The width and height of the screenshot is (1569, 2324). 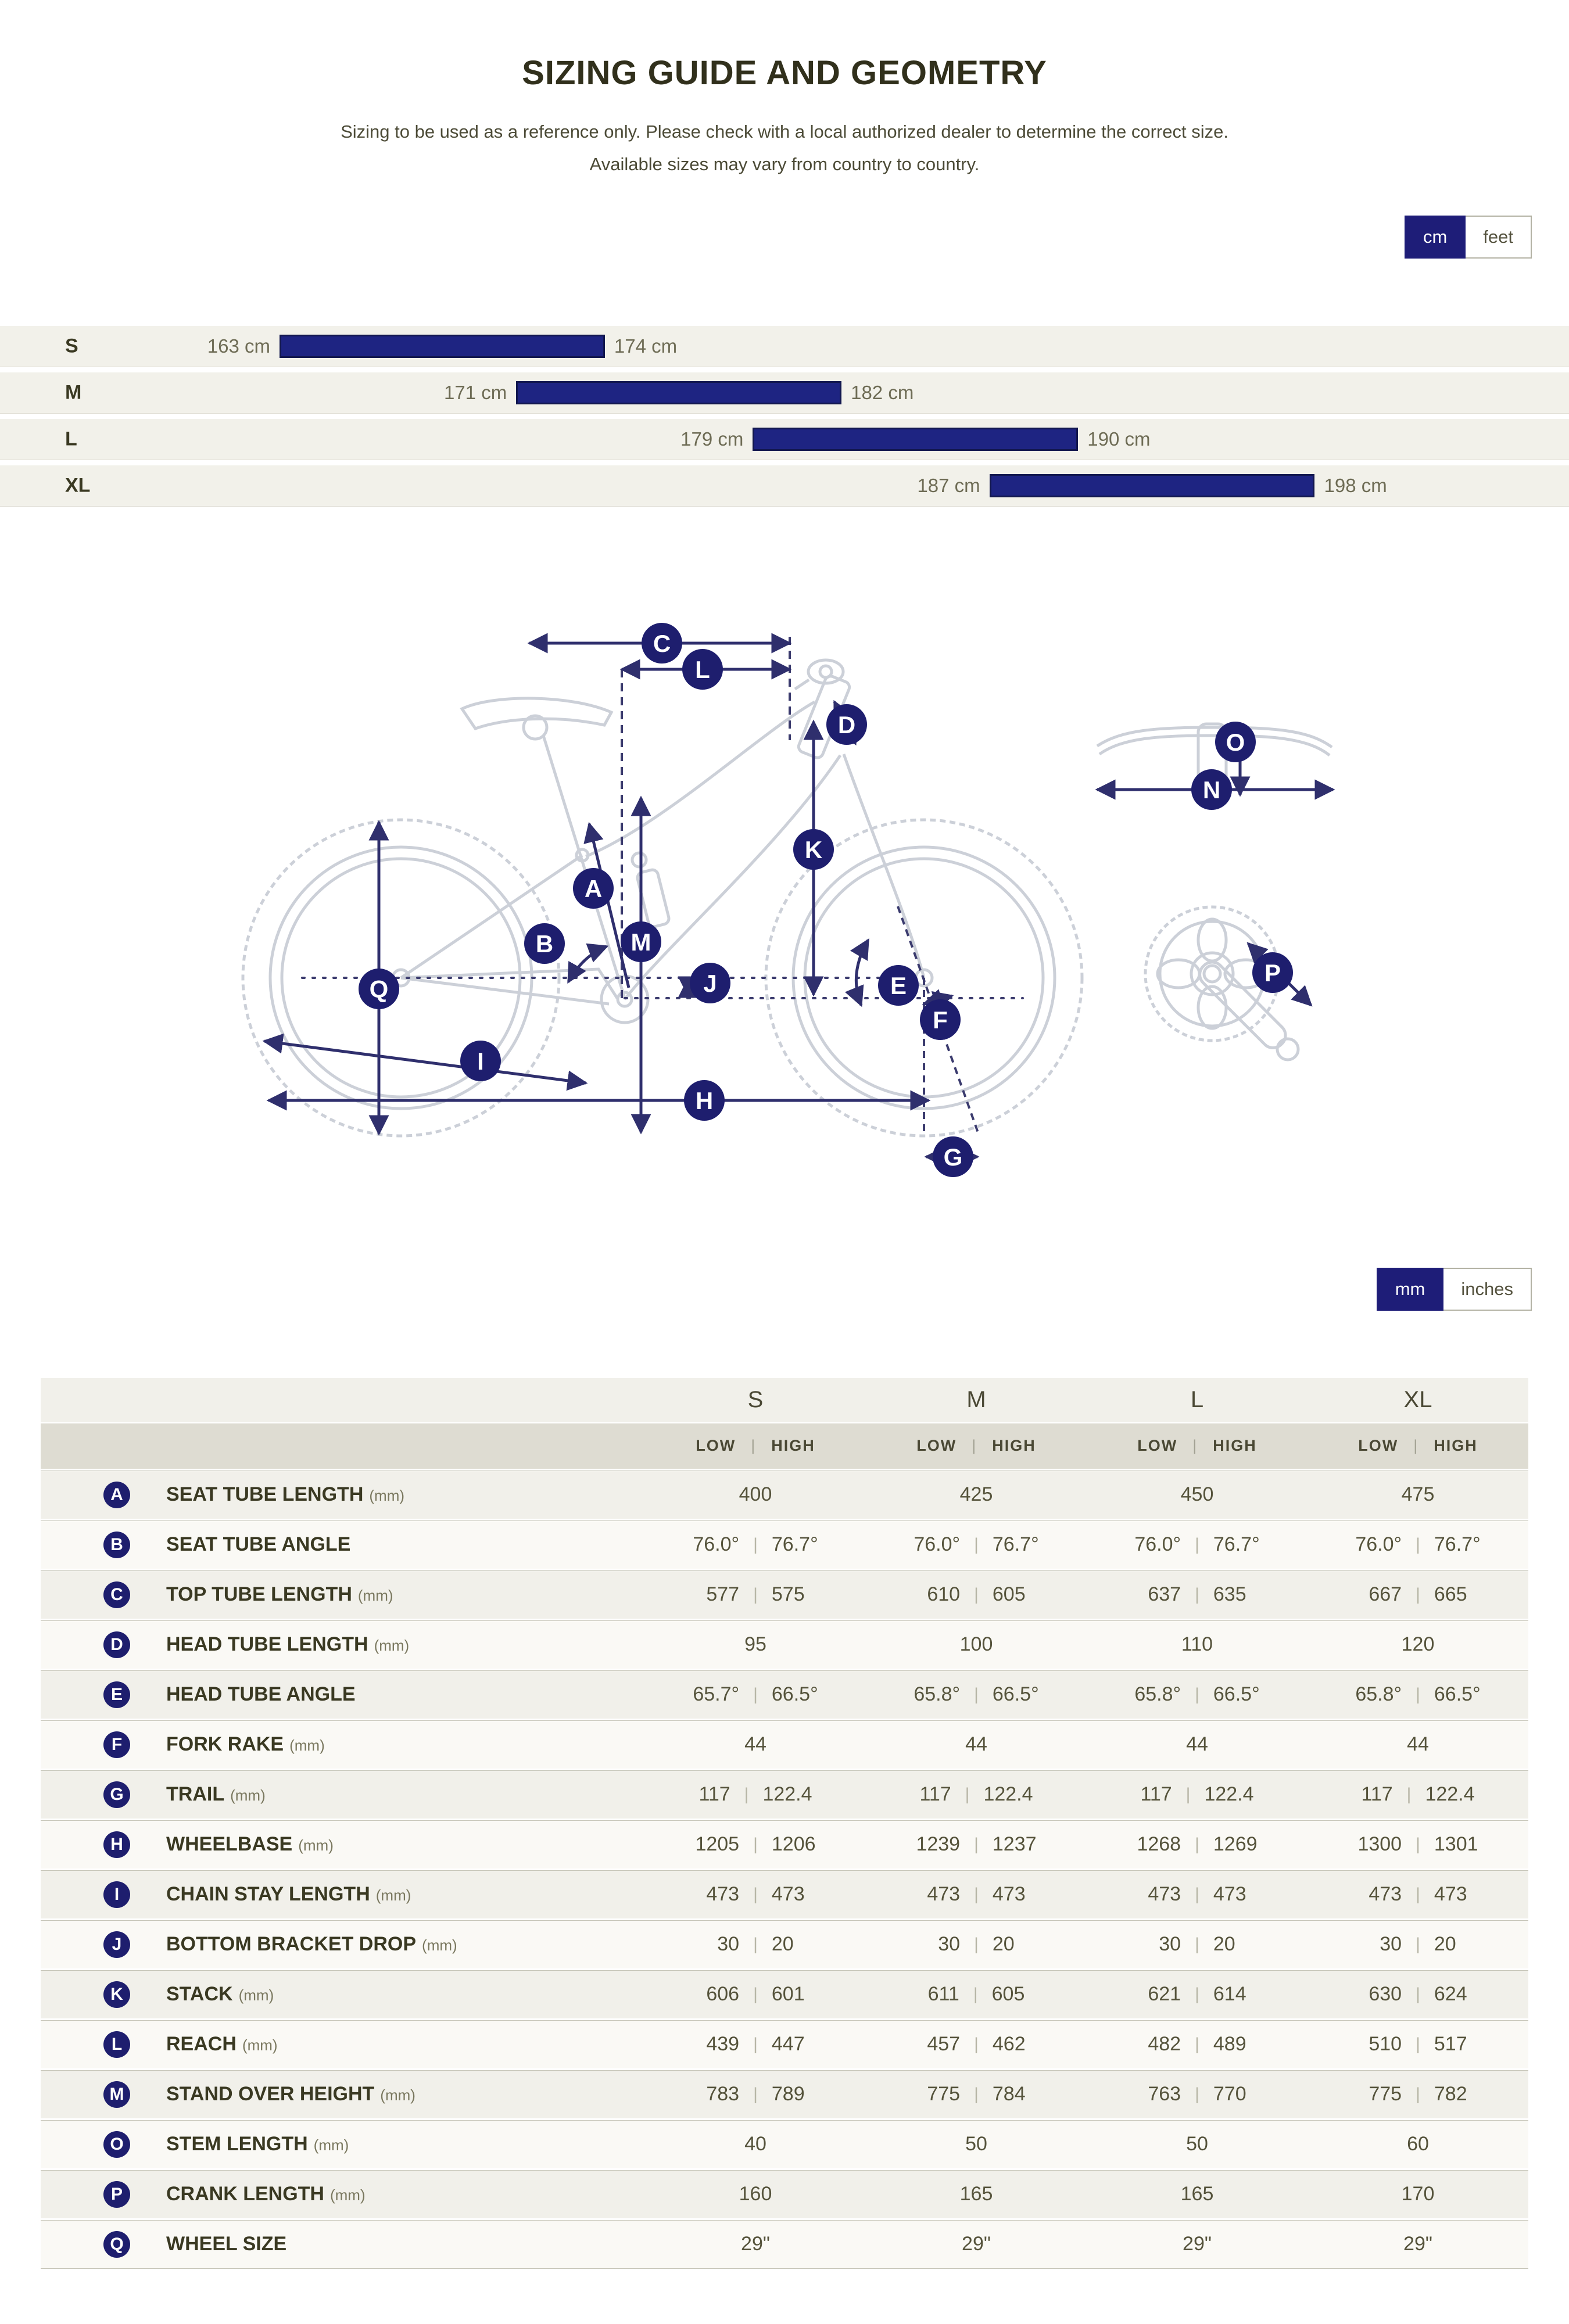 I want to click on value-high: 462, so click(x=1009, y=2044).